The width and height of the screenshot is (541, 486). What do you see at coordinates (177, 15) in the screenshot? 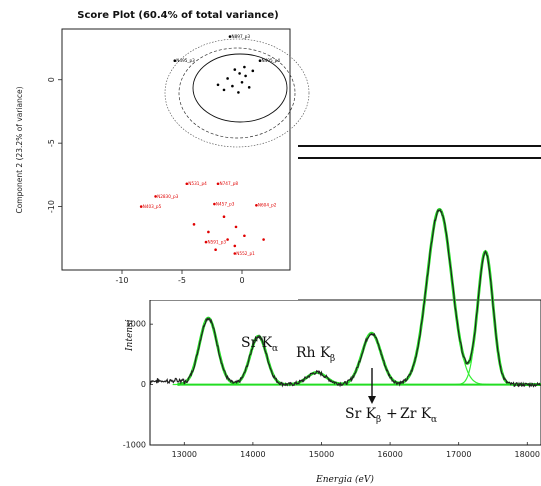
I see `score-plot-title: Score Plot (60.4% of total variance)` at bounding box center [177, 15].